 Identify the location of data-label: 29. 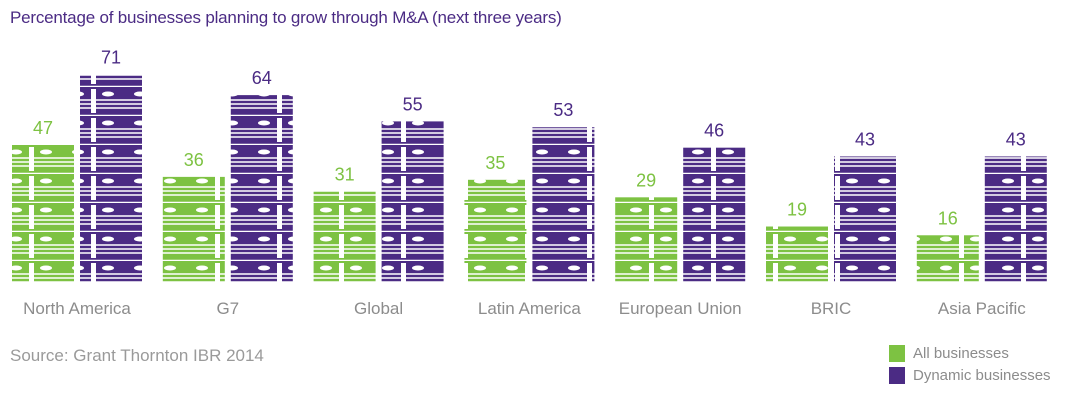
(646, 180).